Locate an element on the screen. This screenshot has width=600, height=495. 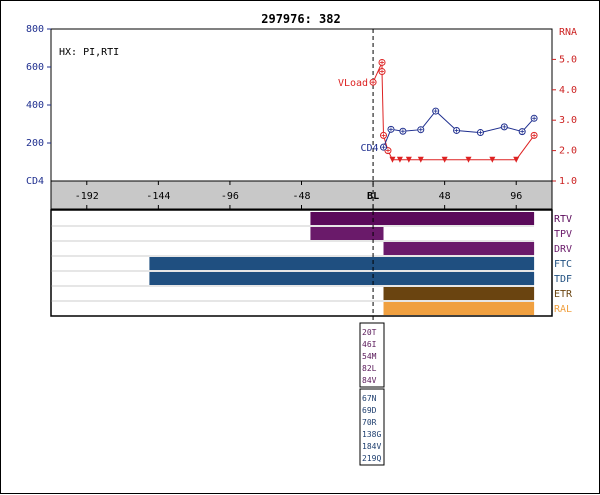
right-axis-tick-label: 3.0 is located at coordinates (568, 120).